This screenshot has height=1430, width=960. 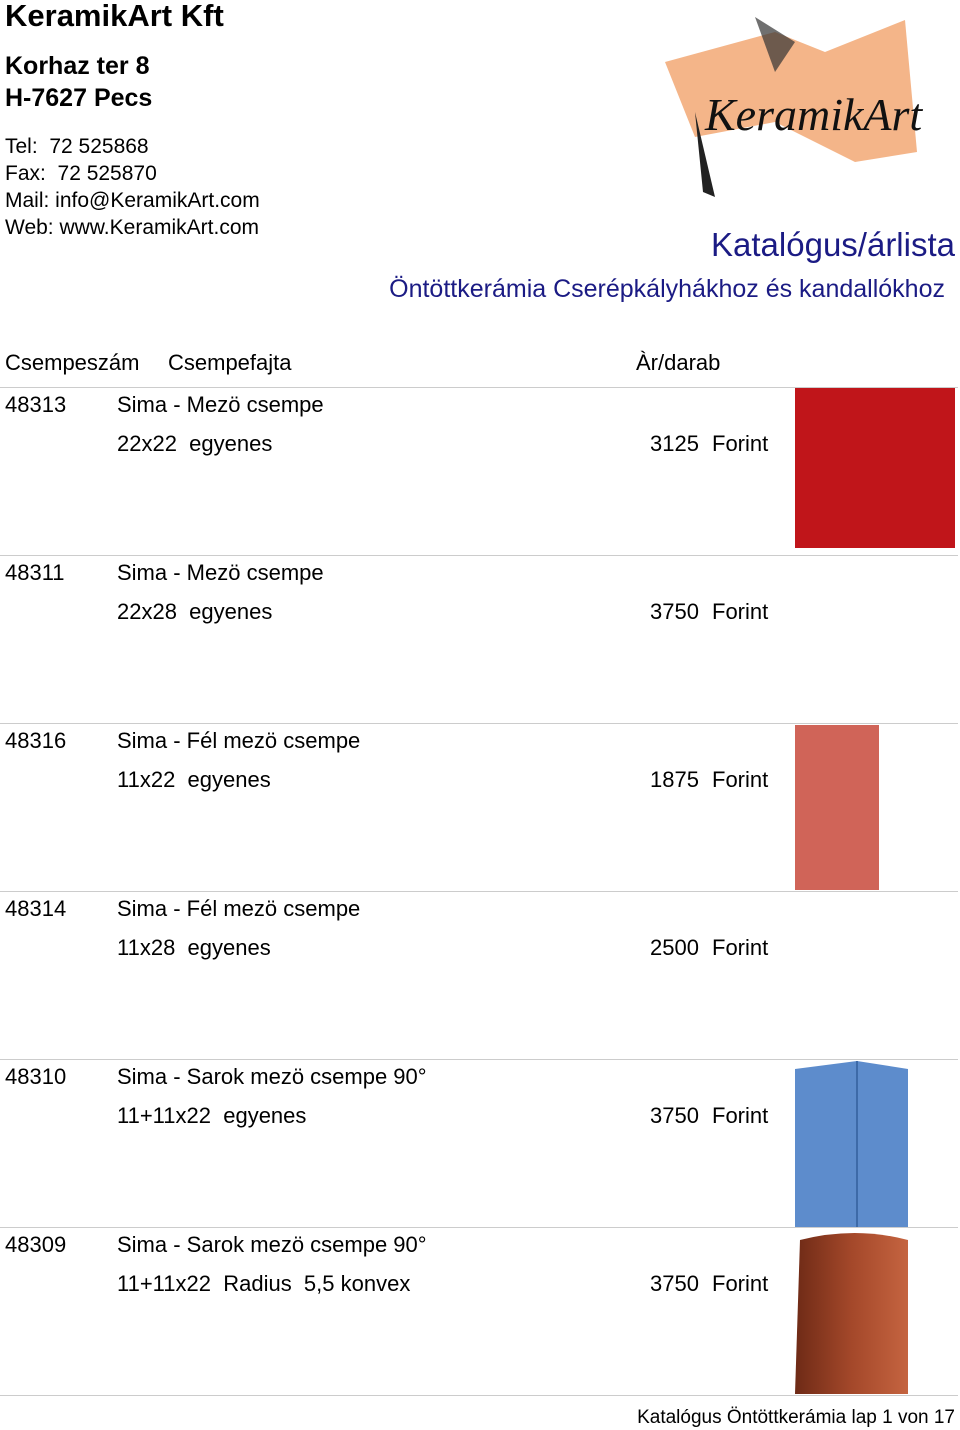 What do you see at coordinates (114, 16) in the screenshot?
I see `company: KeramikArt Kft` at bounding box center [114, 16].